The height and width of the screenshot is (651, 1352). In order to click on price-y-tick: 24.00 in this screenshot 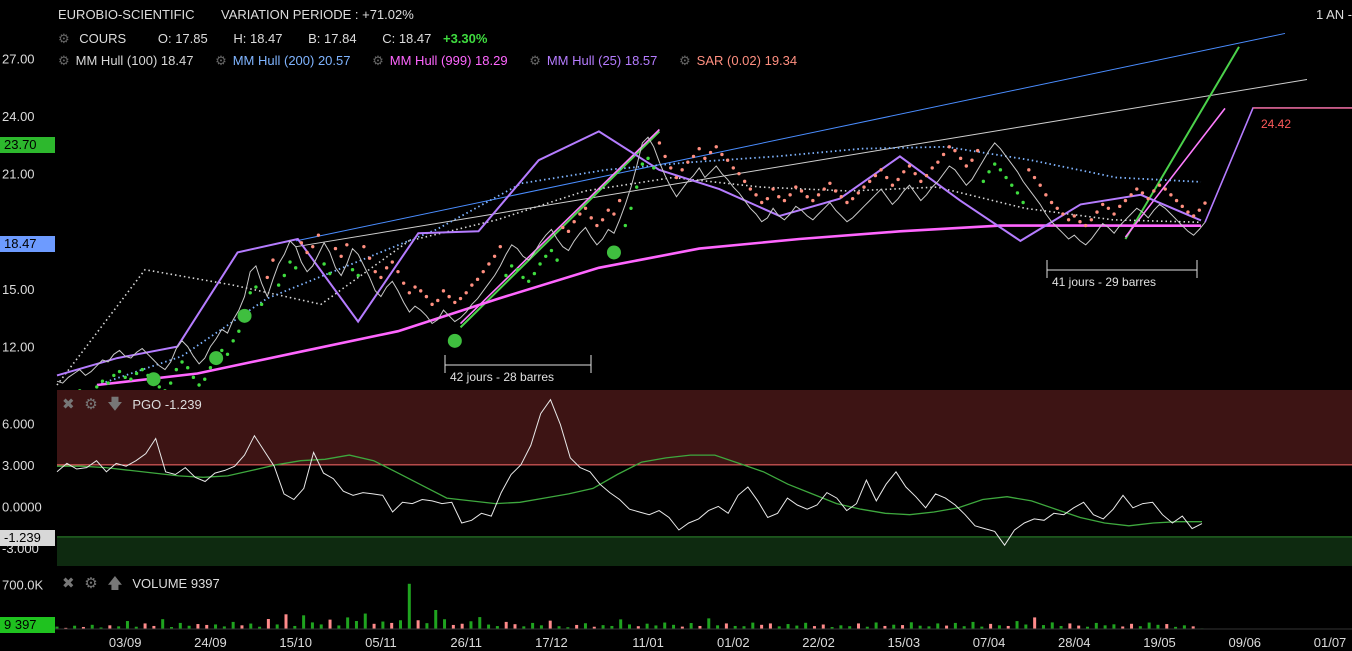, I will do `click(18, 116)`.